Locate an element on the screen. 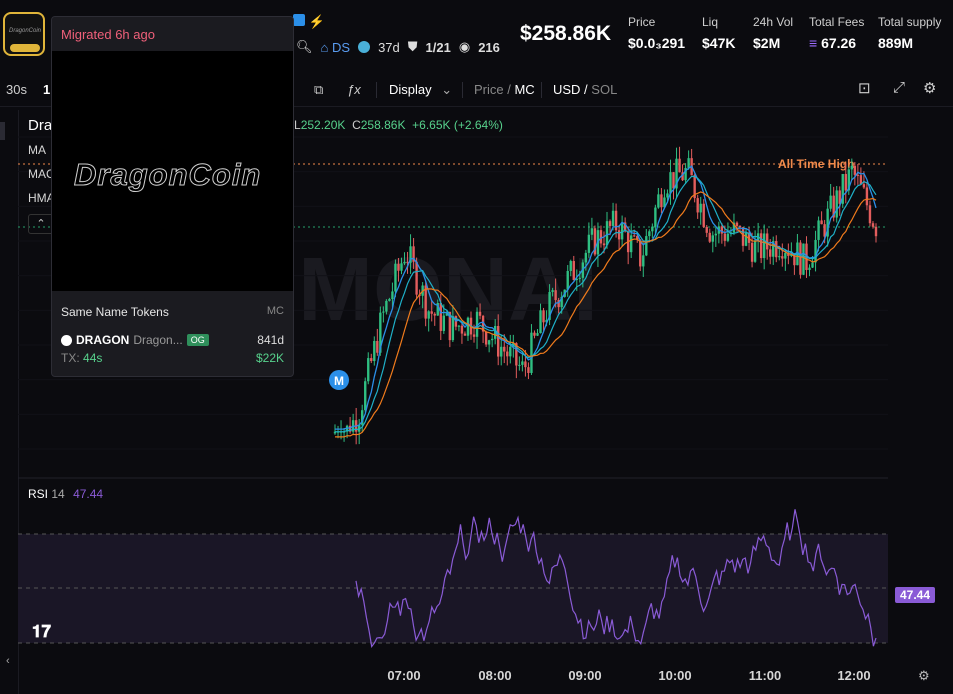 The width and height of the screenshot is (953, 694). search-icon: 🔍︎ is located at coordinates (304, 46).